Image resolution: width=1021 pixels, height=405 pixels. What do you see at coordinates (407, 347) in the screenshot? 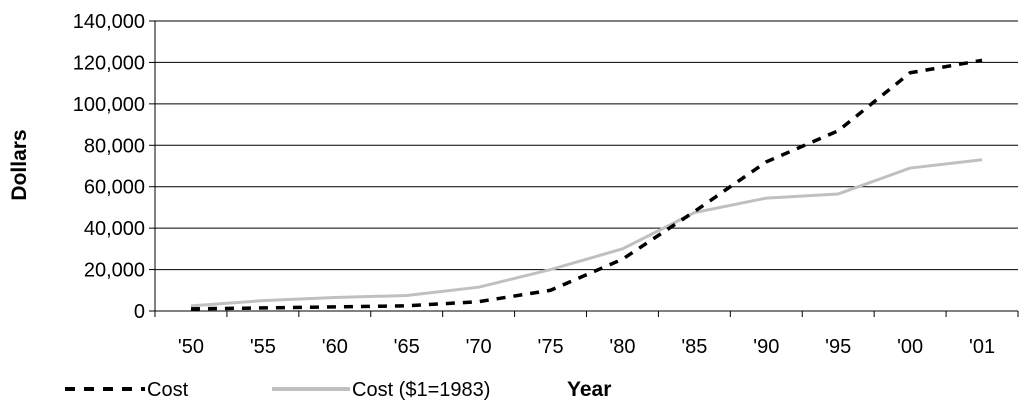
I see `x-tick-label: '65` at bounding box center [407, 347].